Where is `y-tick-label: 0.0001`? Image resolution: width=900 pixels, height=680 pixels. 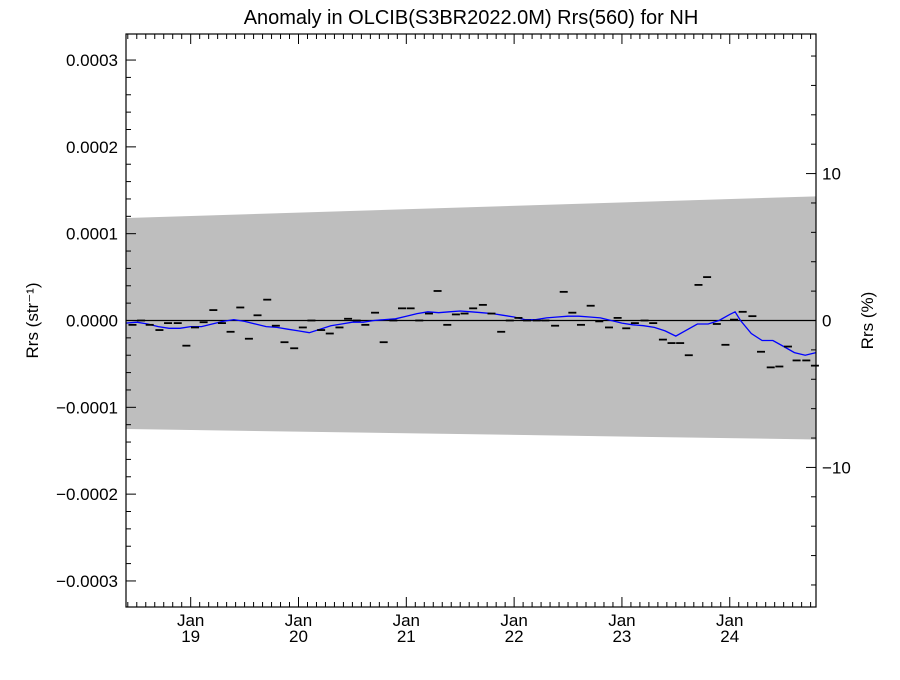 y-tick-label: 0.0001 is located at coordinates (92, 234).